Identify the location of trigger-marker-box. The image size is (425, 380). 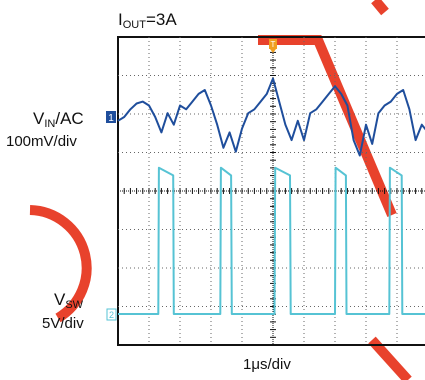
(273, 44).